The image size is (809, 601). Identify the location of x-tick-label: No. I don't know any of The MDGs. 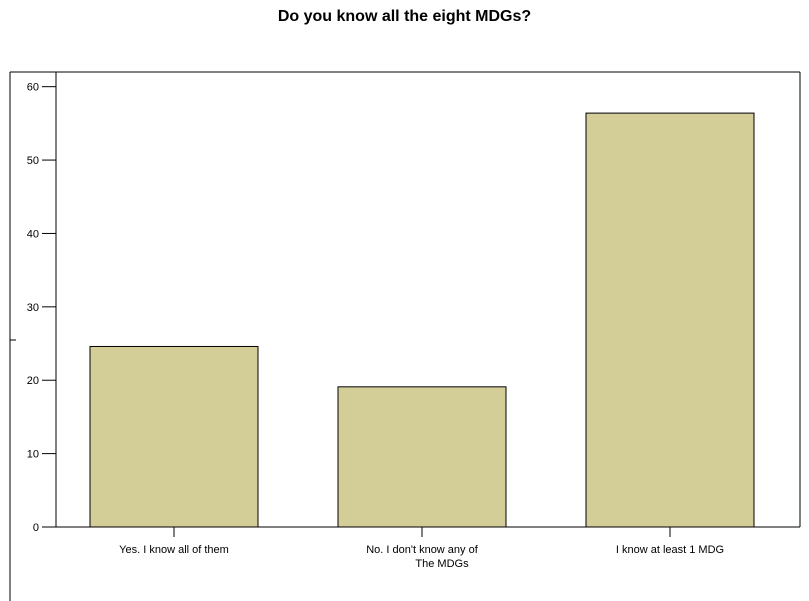
(422, 557).